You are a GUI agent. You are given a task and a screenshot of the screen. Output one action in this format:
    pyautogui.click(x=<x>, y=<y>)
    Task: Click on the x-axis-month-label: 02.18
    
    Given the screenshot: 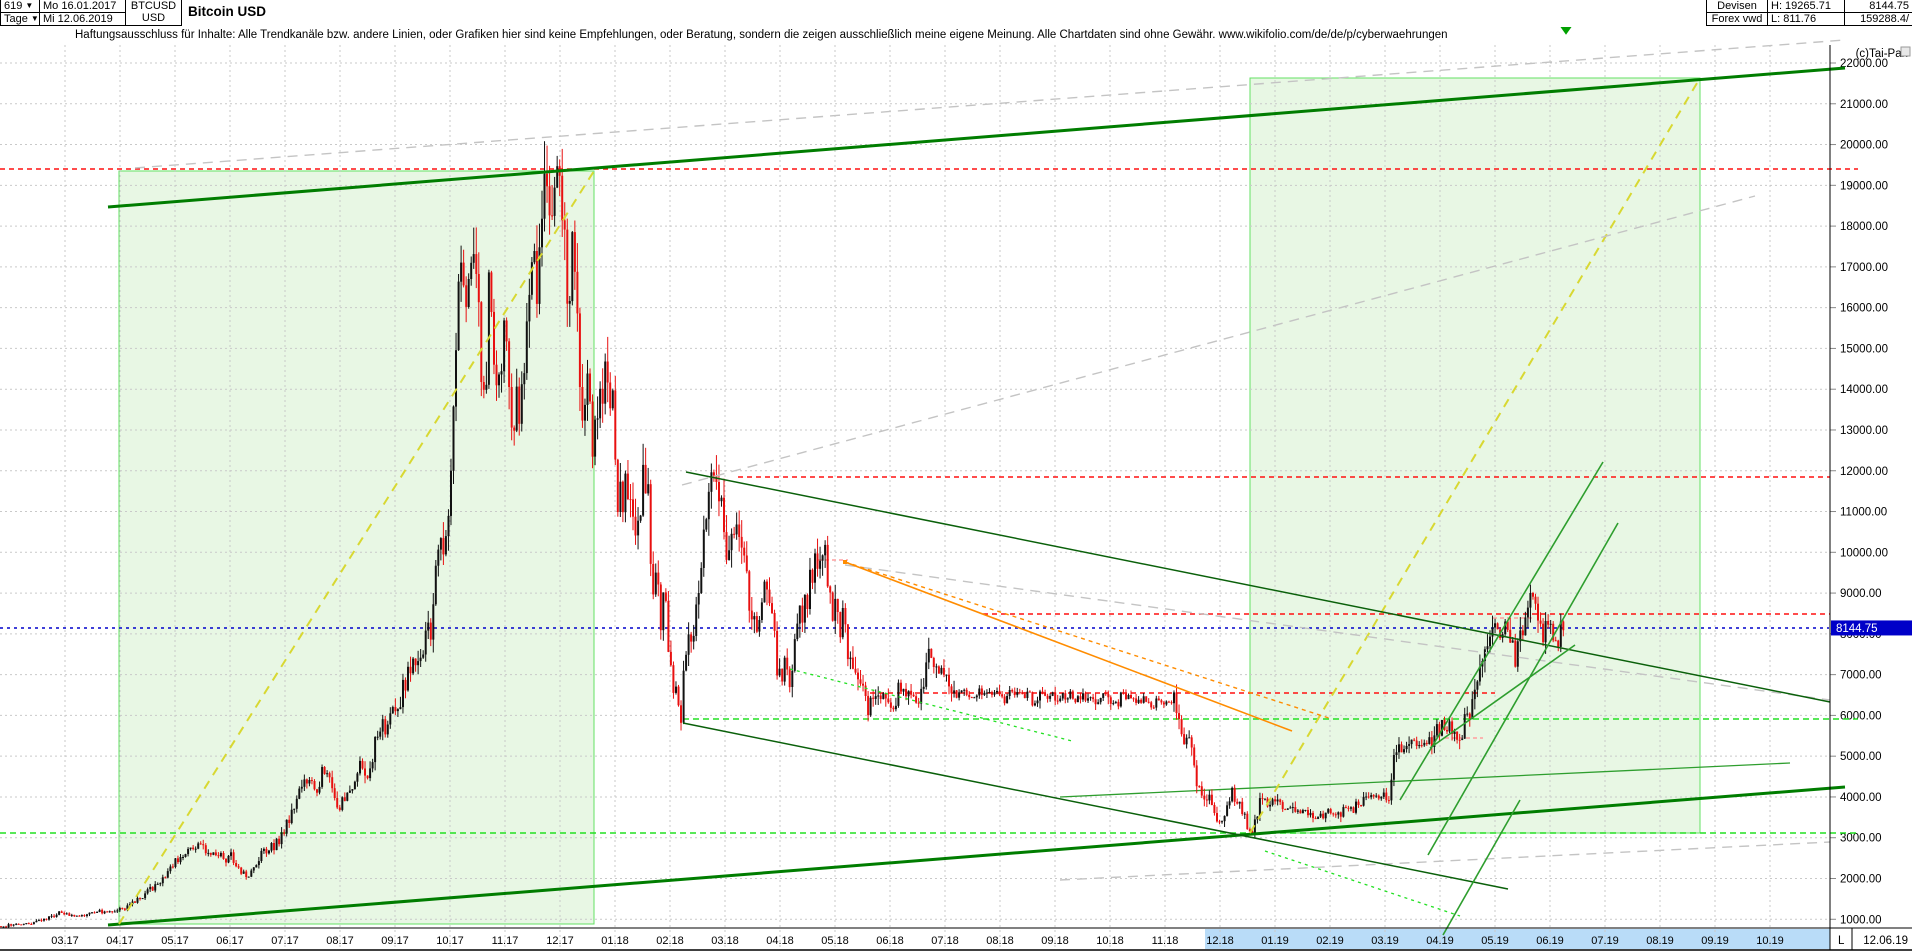 What is the action you would take?
    pyautogui.click(x=670, y=941)
    